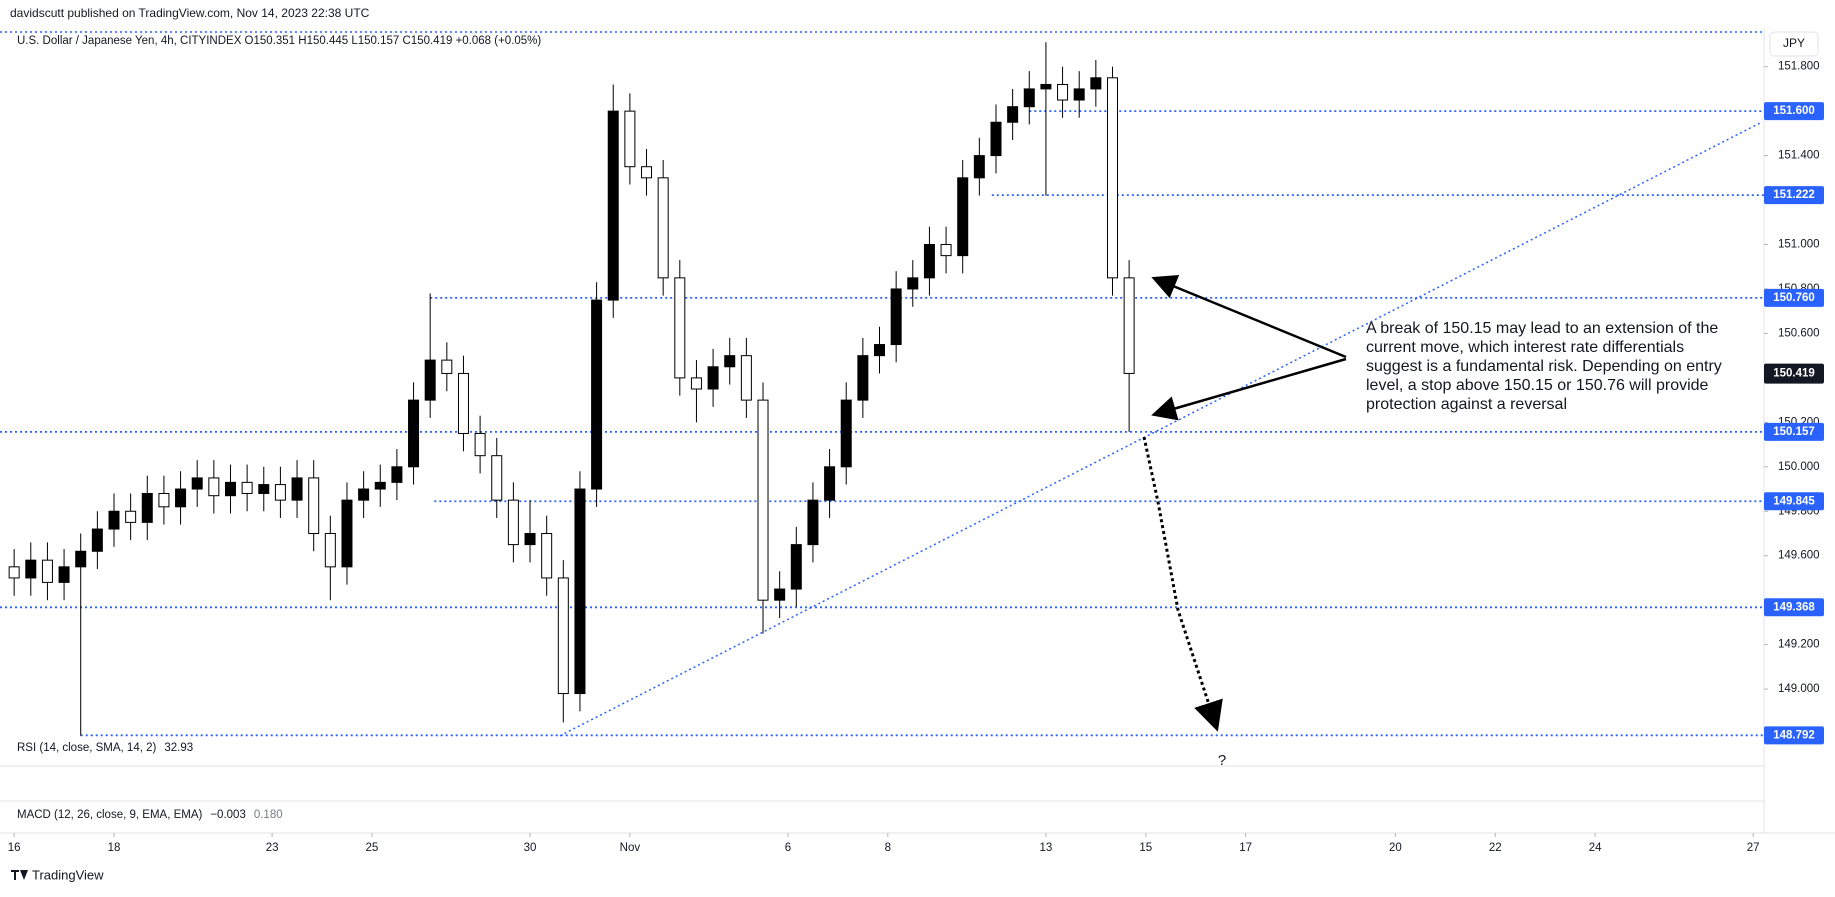 This screenshot has height=897, width=1835. What do you see at coordinates (272, 848) in the screenshot?
I see `x-tick-label: 23` at bounding box center [272, 848].